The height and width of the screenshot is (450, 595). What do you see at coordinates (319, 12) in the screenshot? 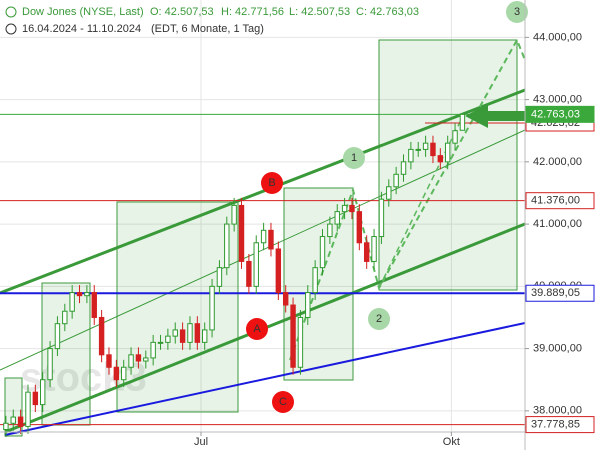
I see `header-value: L: 42.507,53` at bounding box center [319, 12].